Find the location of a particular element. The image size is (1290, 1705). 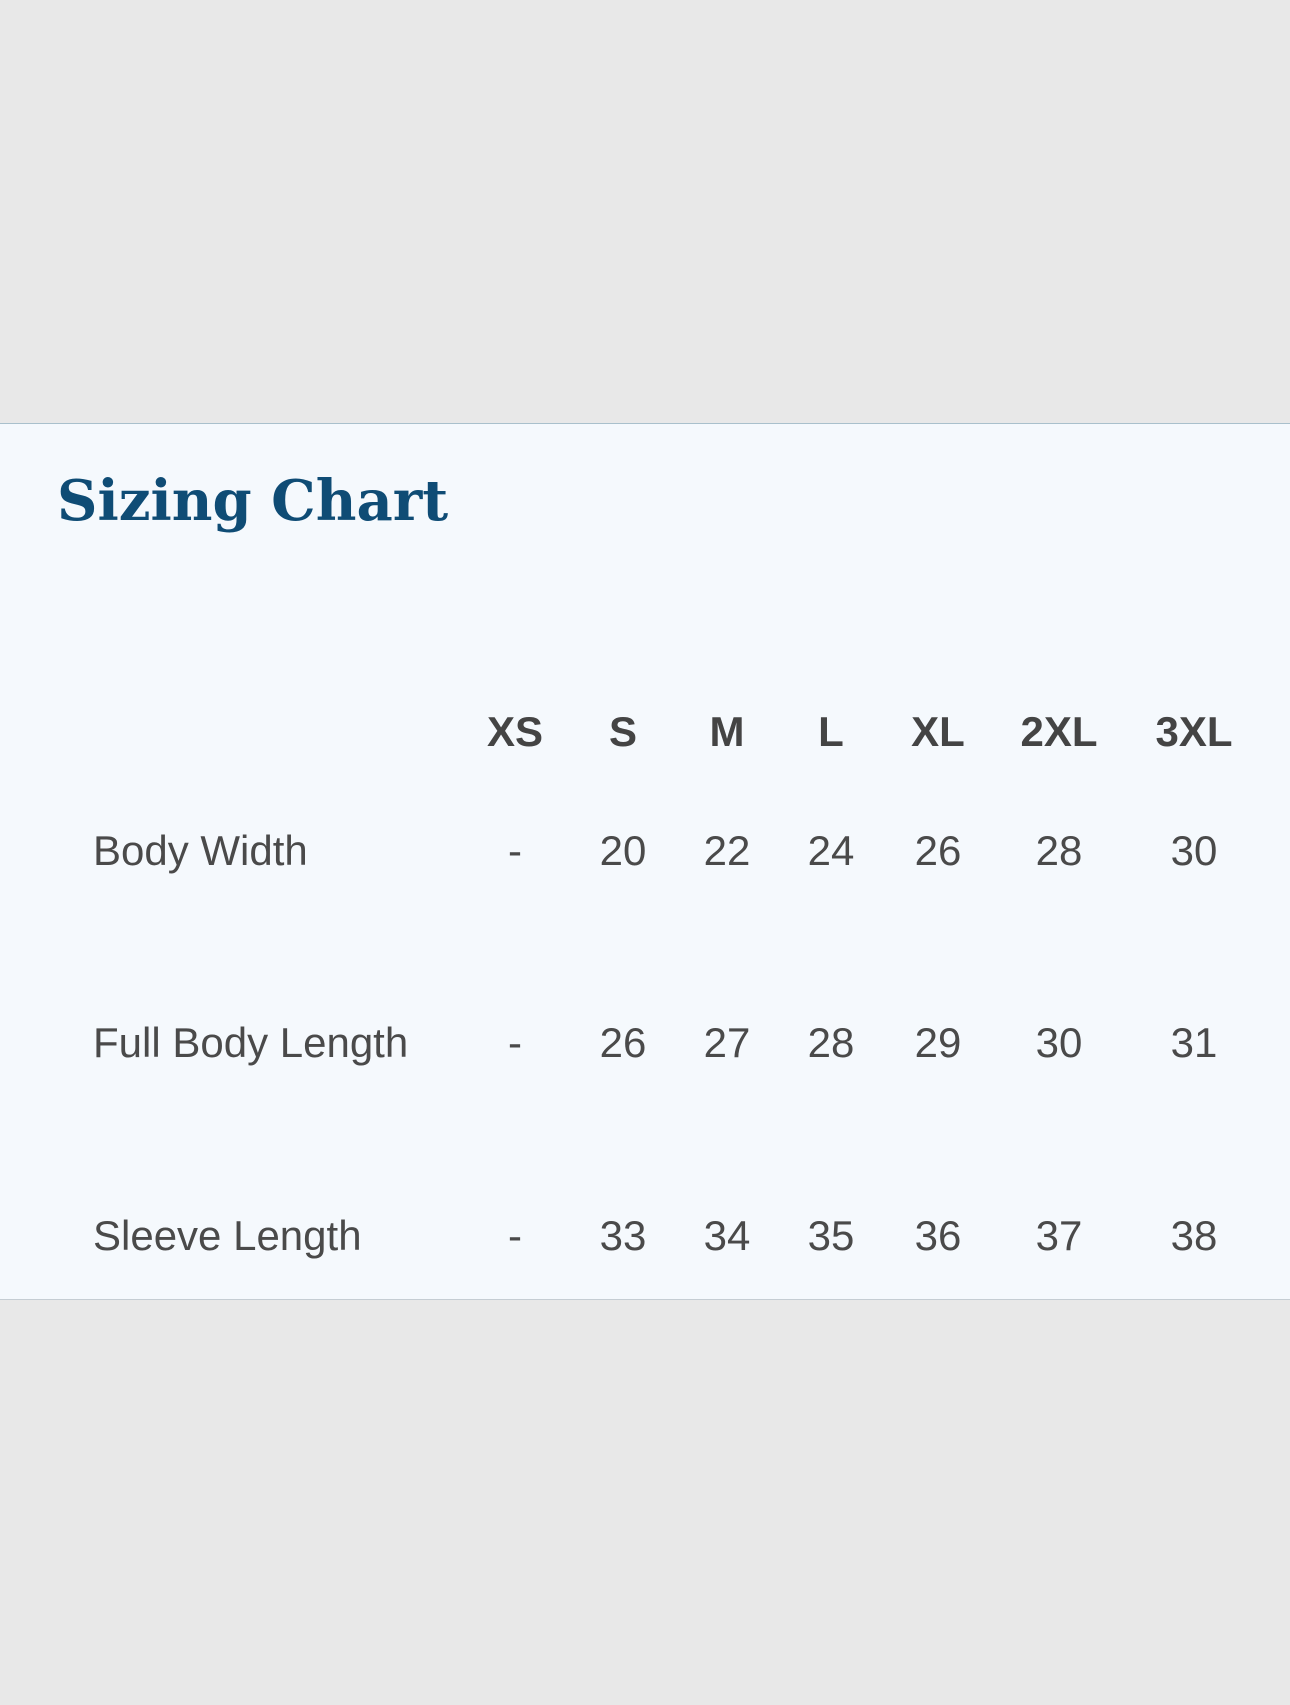

column-header: 2XL is located at coordinates (1059, 731).